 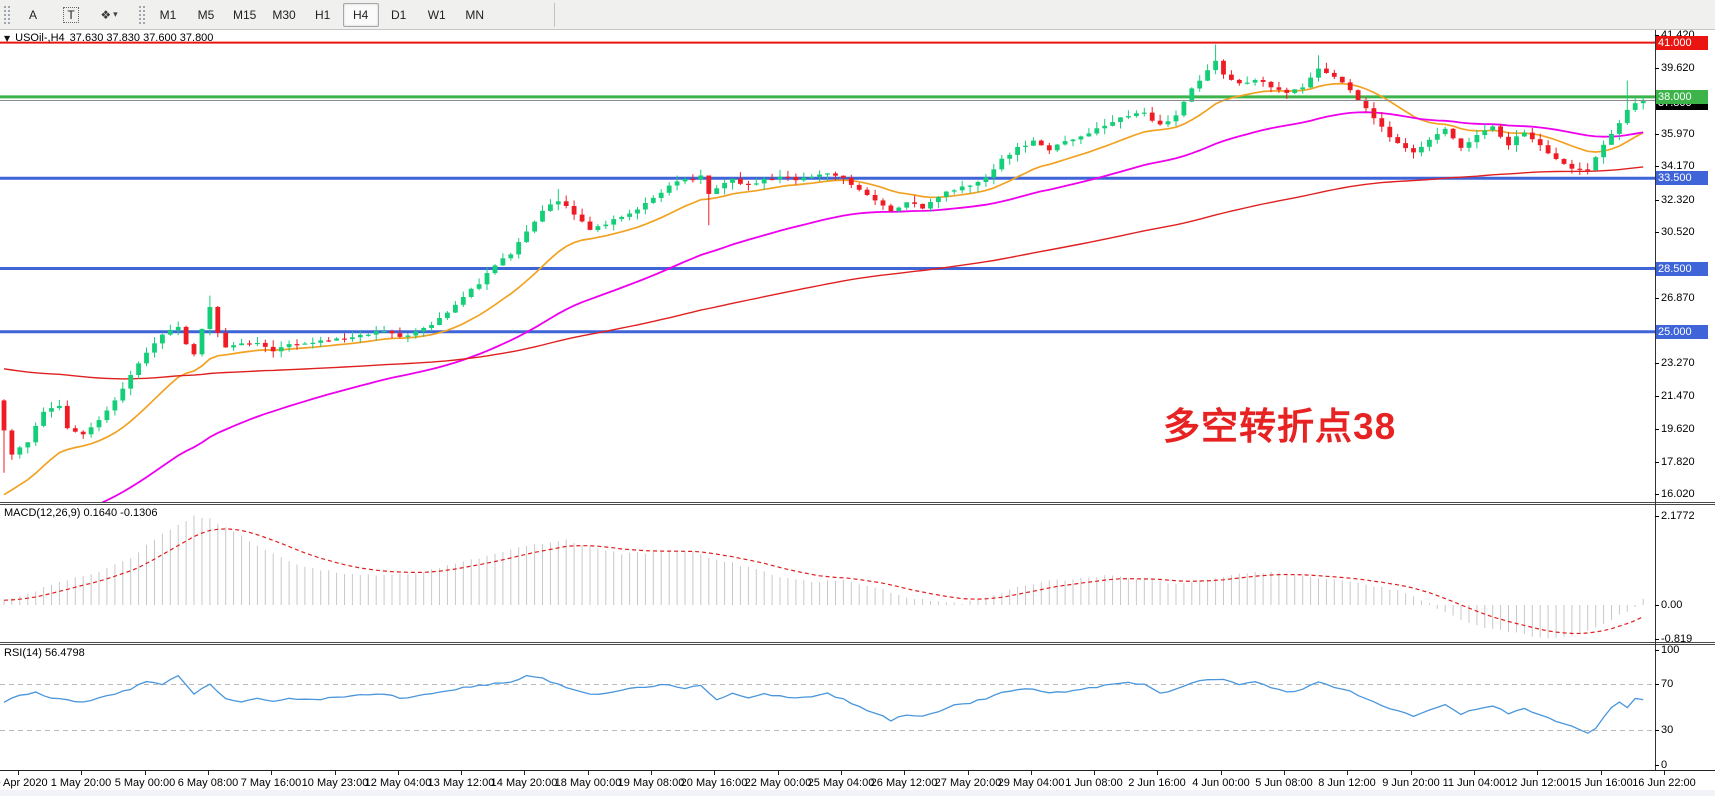 I want to click on price-axis-line, so click(x=1655, y=400).